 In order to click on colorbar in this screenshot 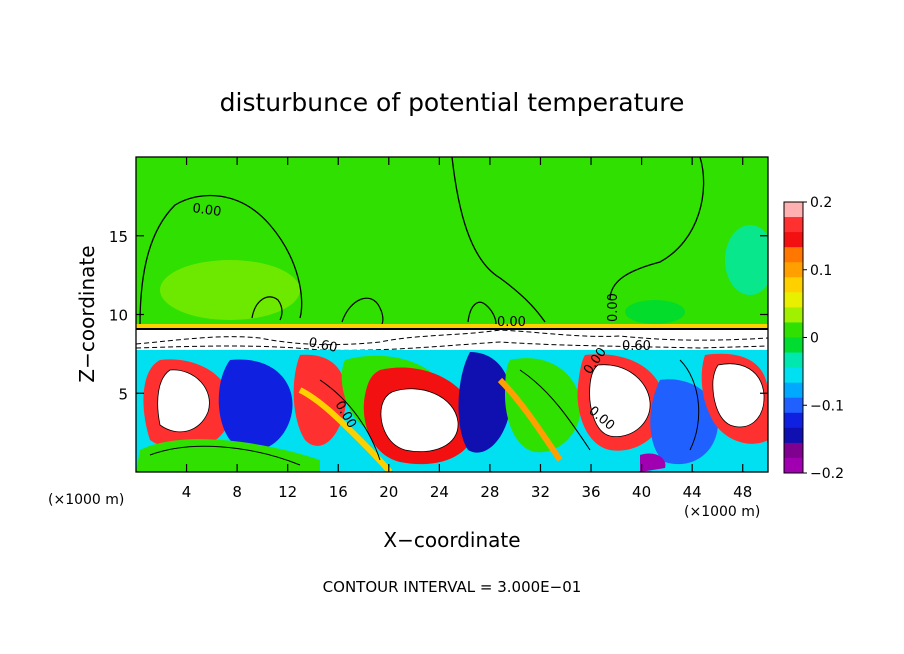, I will do `click(793, 337)`.